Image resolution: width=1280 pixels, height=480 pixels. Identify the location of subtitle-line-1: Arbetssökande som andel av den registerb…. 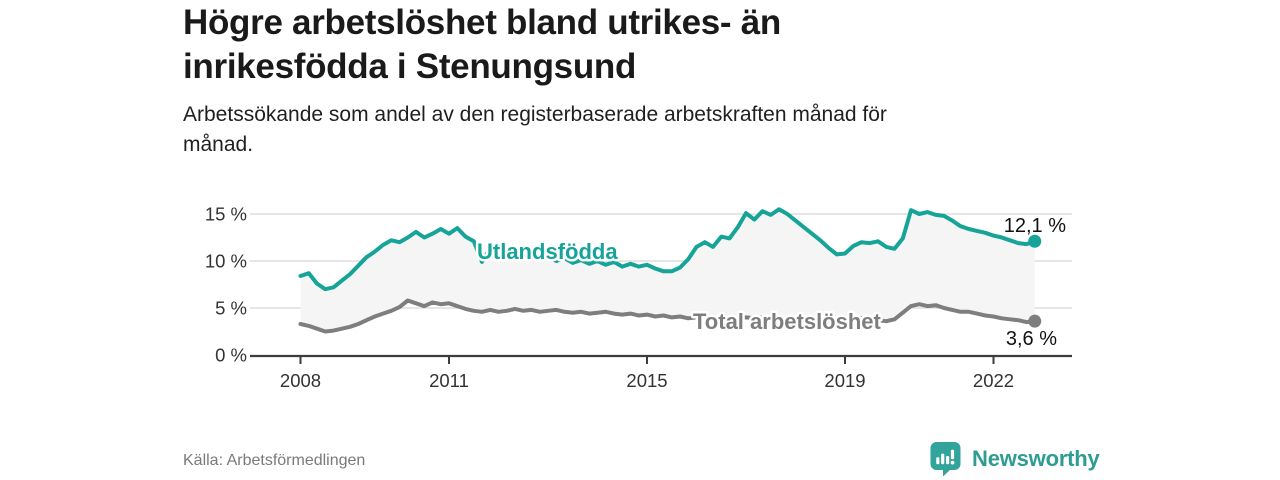
(535, 114).